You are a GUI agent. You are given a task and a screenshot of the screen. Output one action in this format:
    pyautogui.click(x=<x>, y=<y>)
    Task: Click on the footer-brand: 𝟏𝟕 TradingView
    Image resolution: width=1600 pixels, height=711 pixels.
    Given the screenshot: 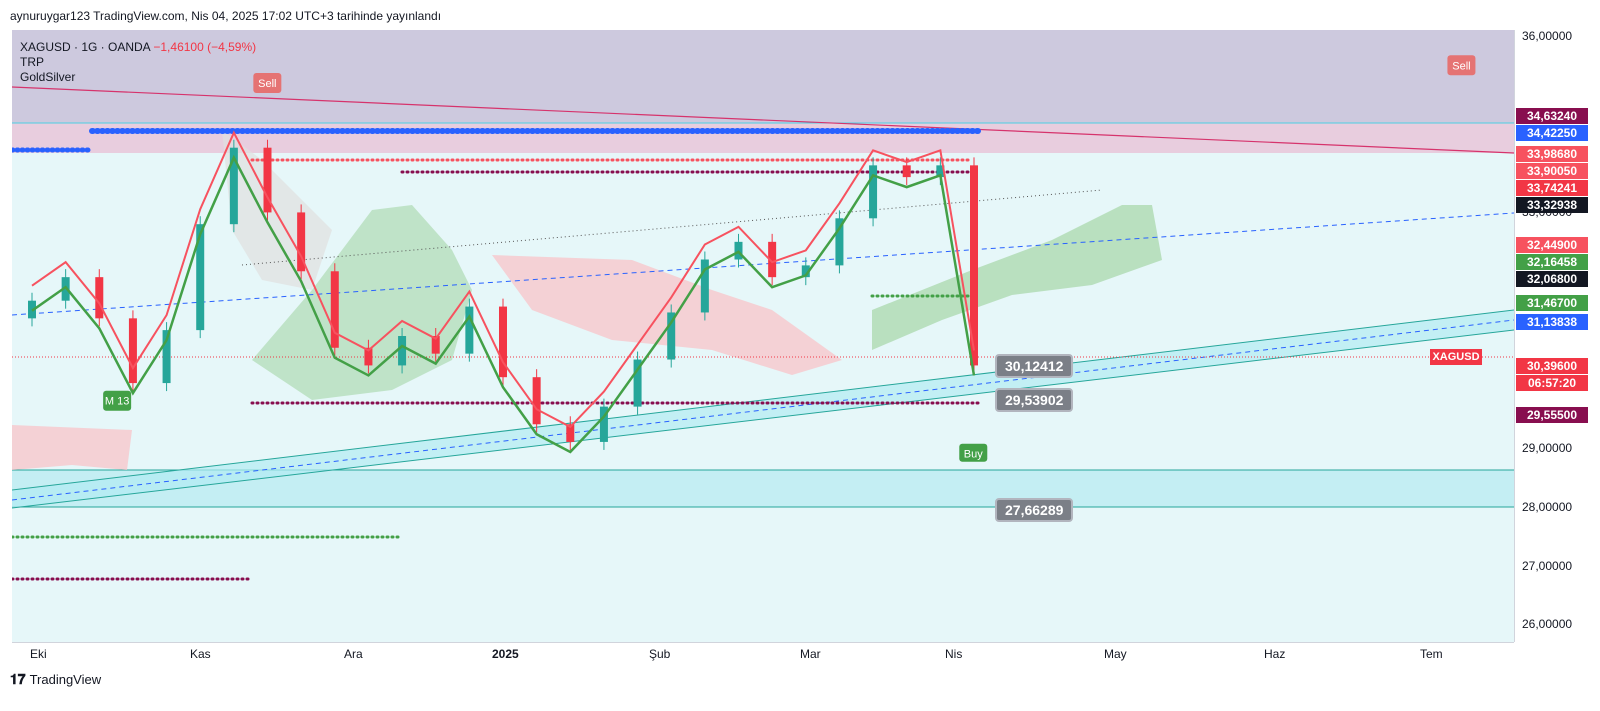 What is the action you would take?
    pyautogui.click(x=55, y=679)
    